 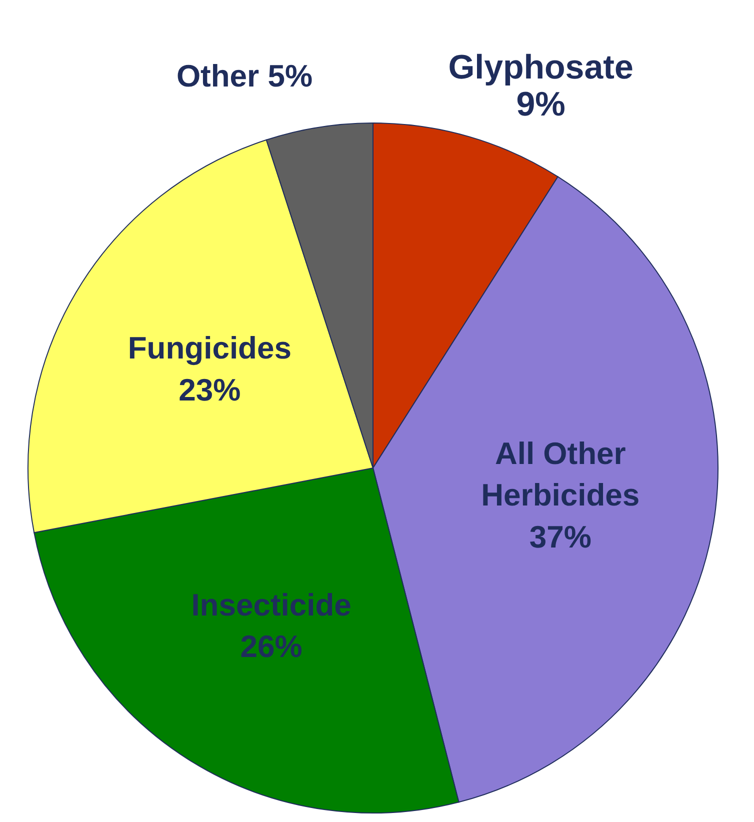 I want to click on slice-label: Fungicides, so click(x=210, y=348).